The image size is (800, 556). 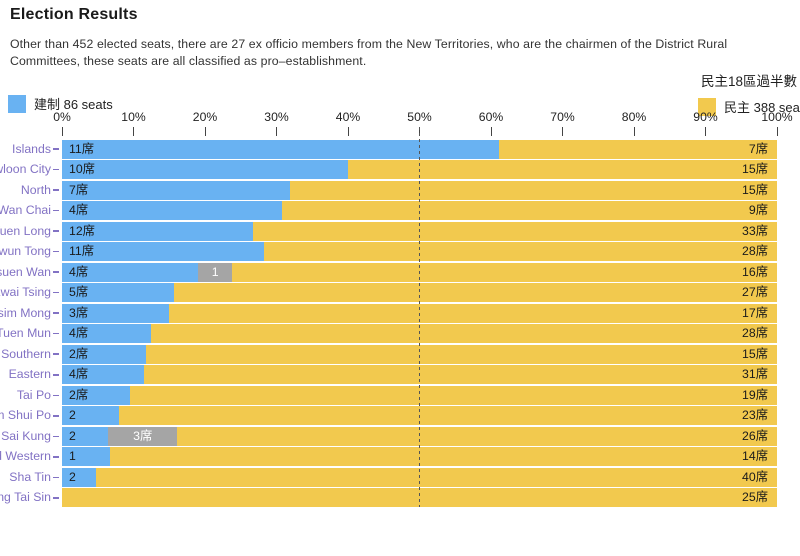 I want to click on district-label: Yuen Long, so click(x=25, y=230).